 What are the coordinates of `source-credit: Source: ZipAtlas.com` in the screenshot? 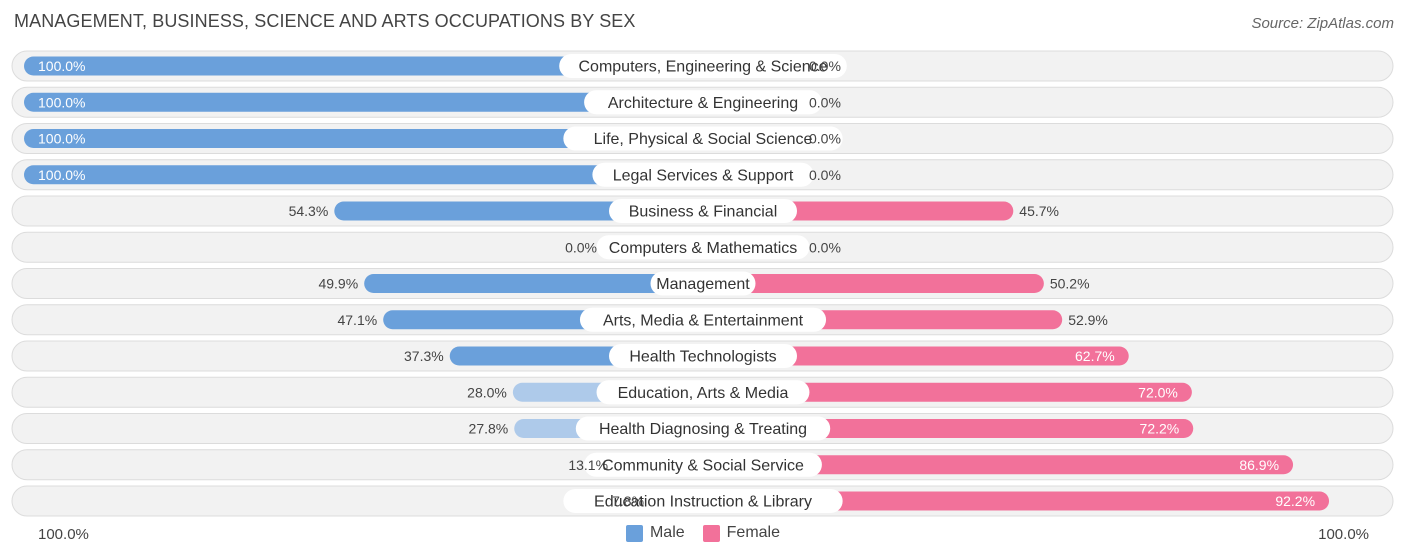 It's located at (1322, 23).